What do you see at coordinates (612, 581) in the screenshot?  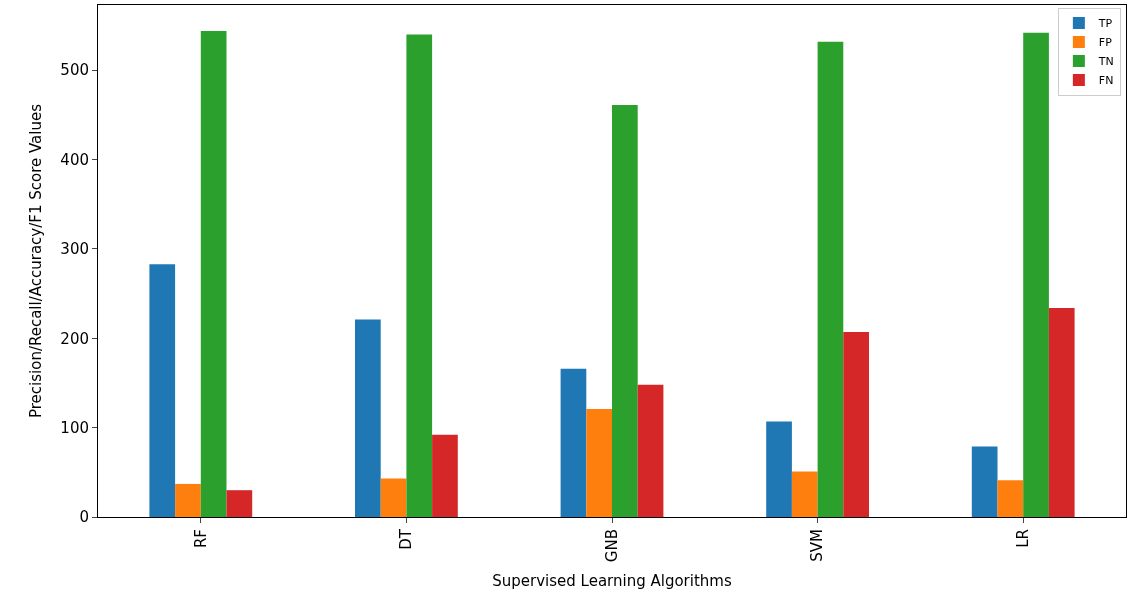 I see `x-axis-title: Supervised Learning Algorithms` at bounding box center [612, 581].